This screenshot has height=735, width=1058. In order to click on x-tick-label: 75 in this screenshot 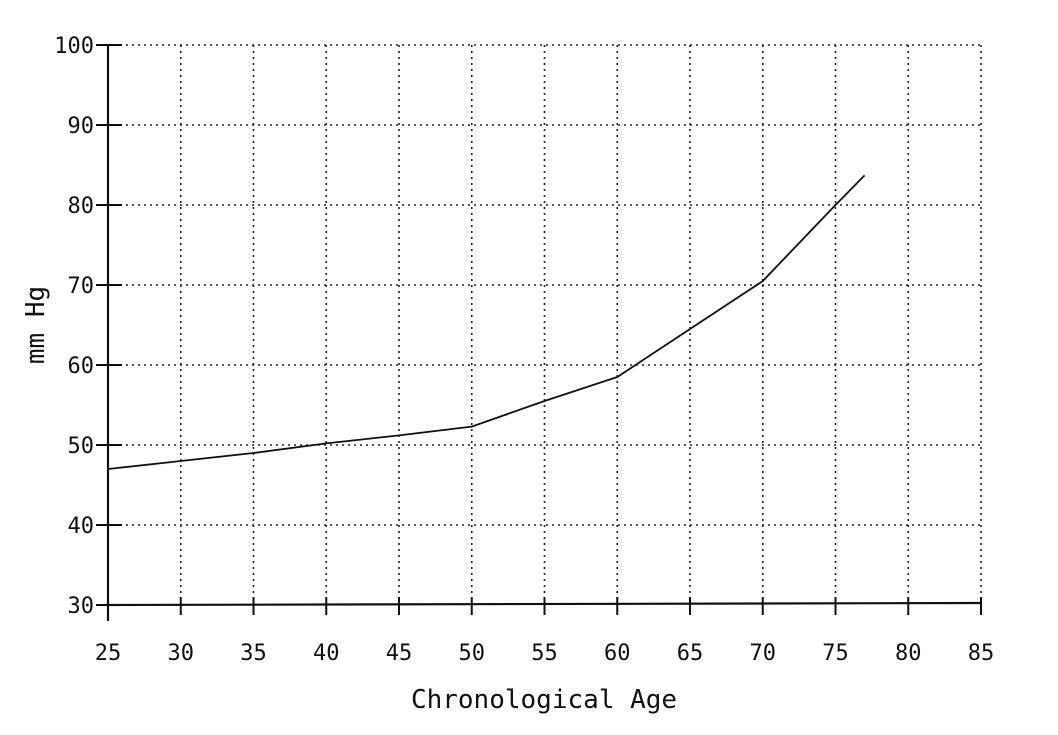, I will do `click(835, 653)`.